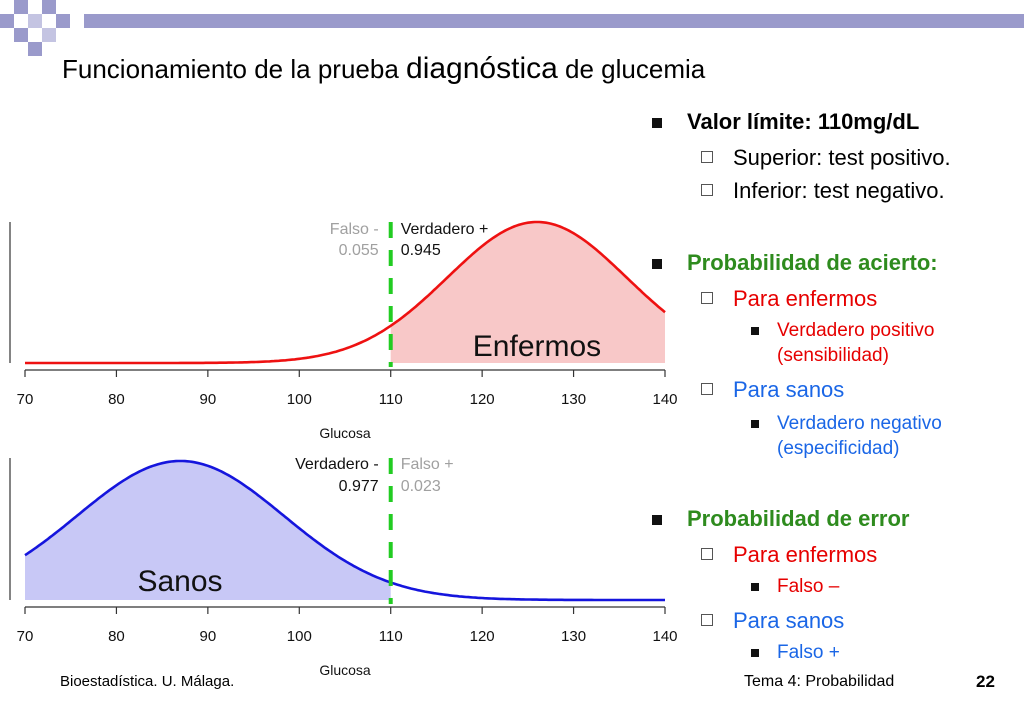 The image size is (1024, 709). I want to click on sanos-curve, so click(344, 530).